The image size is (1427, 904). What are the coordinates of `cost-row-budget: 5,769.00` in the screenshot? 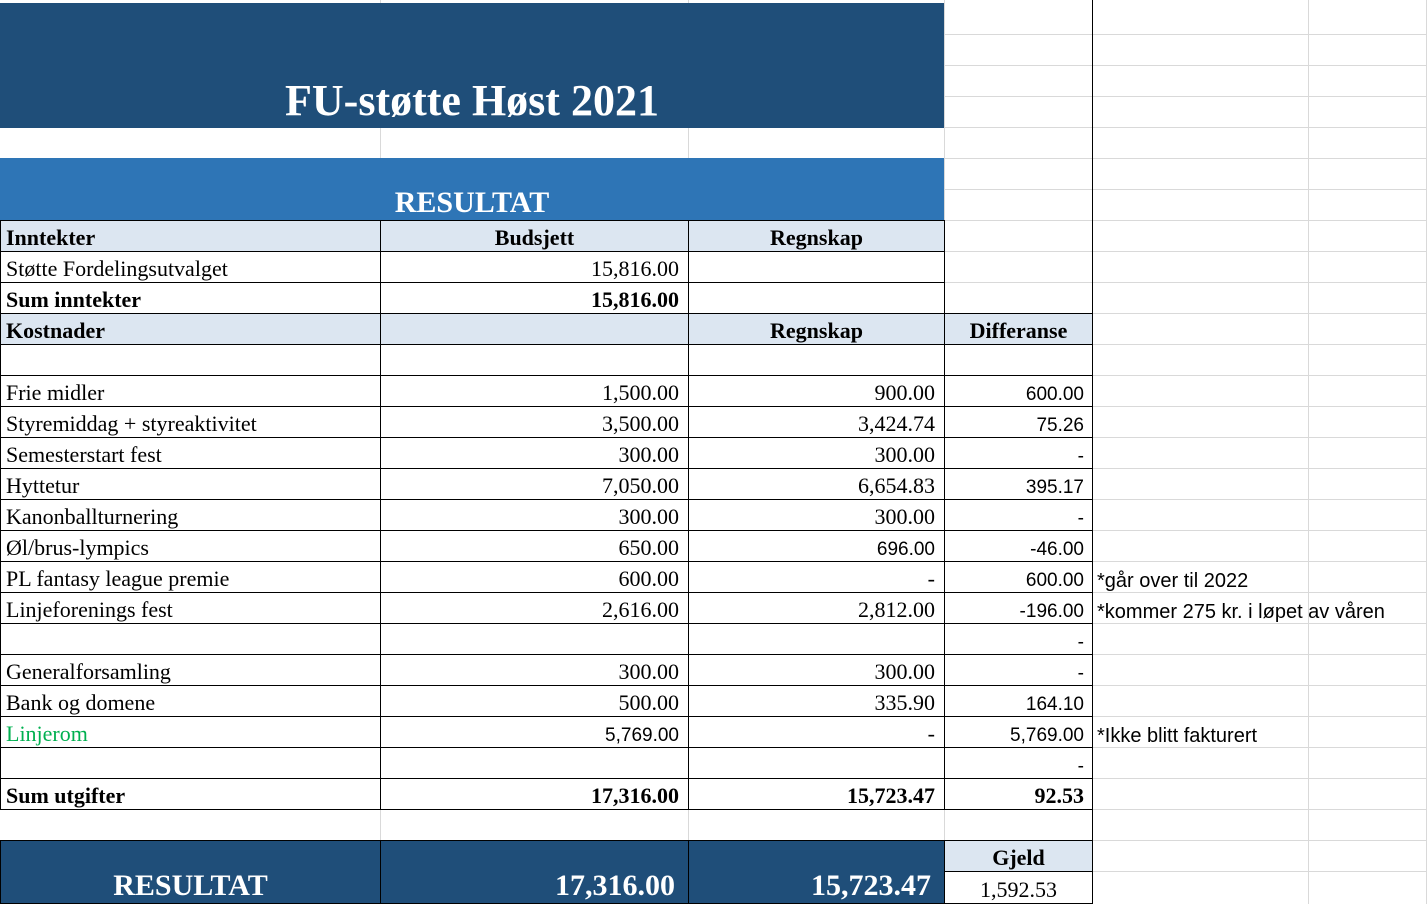 It's located at (534, 732).